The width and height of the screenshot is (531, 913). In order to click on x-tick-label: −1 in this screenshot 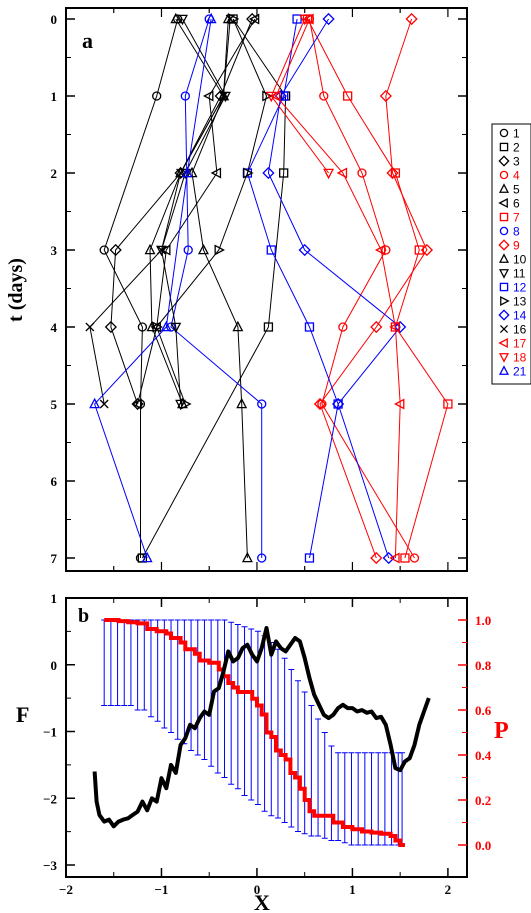, I will do `click(162, 889)`.